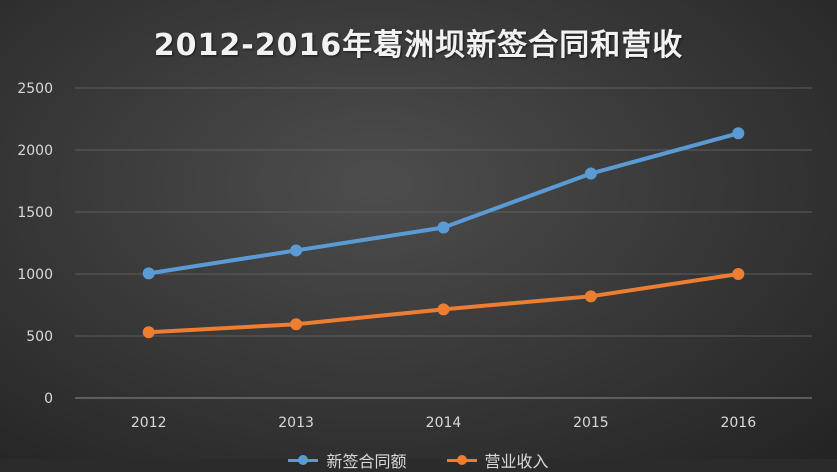 The width and height of the screenshot is (837, 472). I want to click on legend-item-series-0: 新签合同额, so click(347, 460).